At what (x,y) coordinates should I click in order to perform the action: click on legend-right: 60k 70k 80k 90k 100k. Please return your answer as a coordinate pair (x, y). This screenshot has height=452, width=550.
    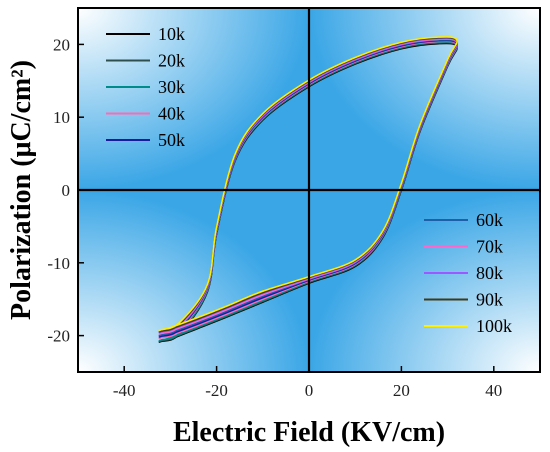
    Looking at the image, I should click on (468, 273).